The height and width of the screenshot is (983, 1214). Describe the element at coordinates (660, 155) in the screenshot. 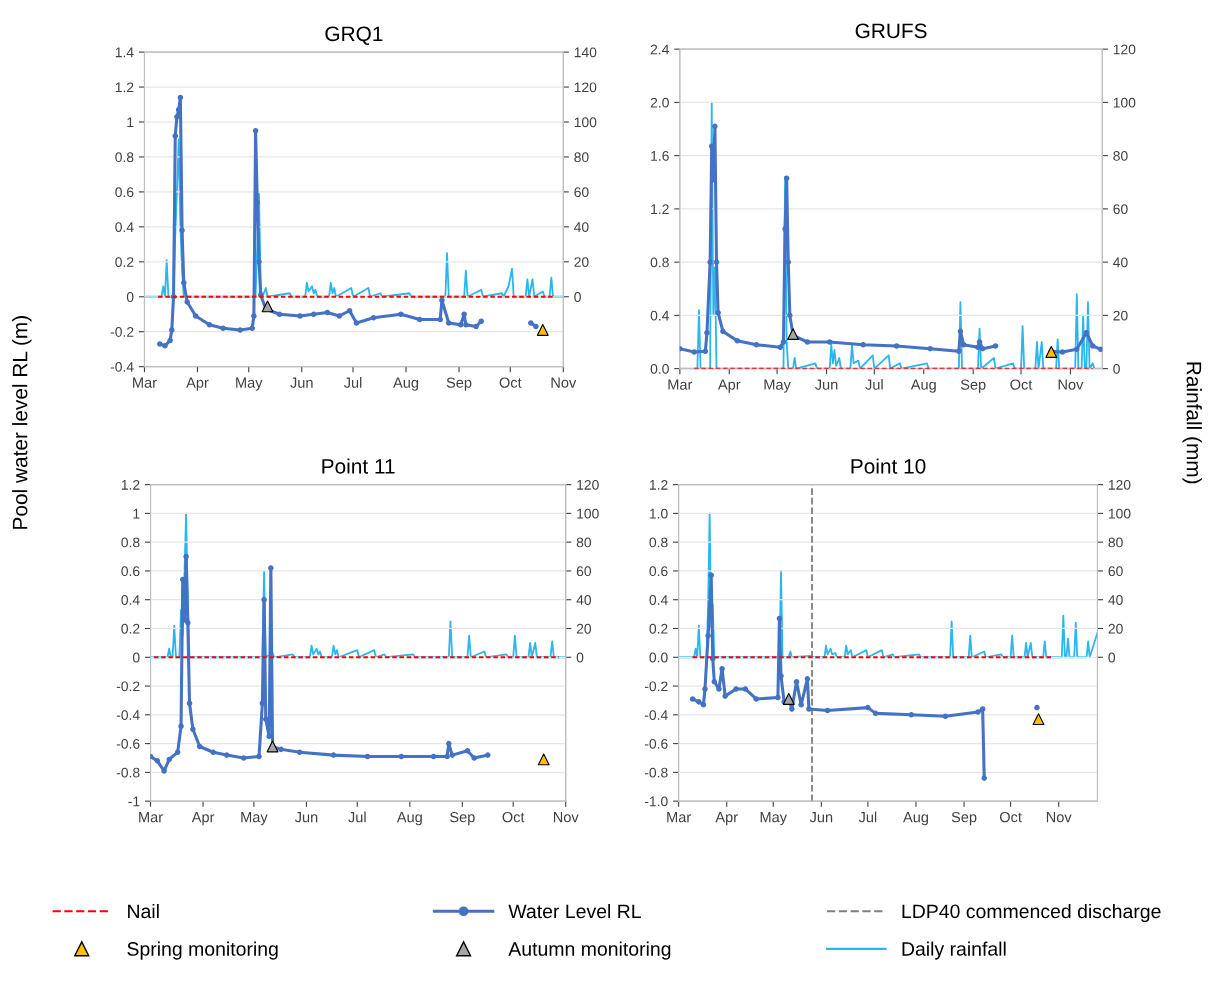

I see `y-tick-label: 1.6` at that location.